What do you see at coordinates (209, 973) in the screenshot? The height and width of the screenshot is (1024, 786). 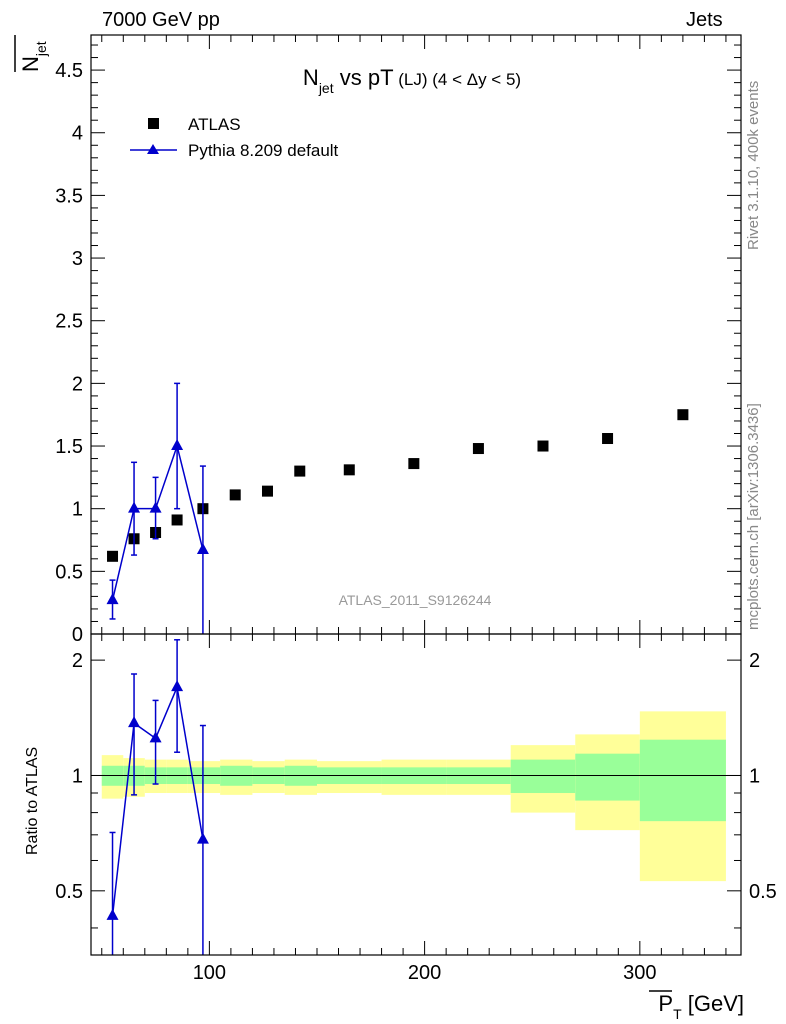 I see `x-tick-label: 100` at bounding box center [209, 973].